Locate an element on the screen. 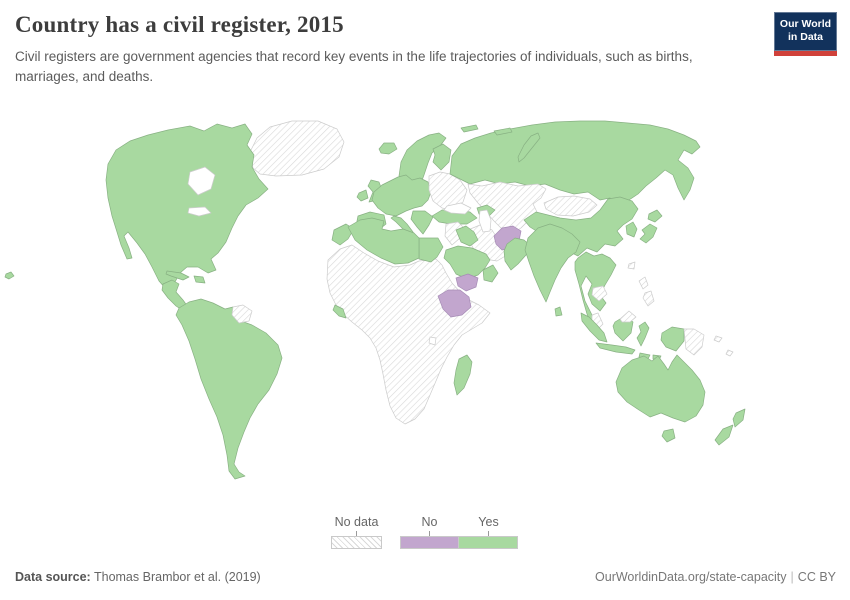 This screenshot has width=850, height=600. region-cambodia is located at coordinates (599, 293).